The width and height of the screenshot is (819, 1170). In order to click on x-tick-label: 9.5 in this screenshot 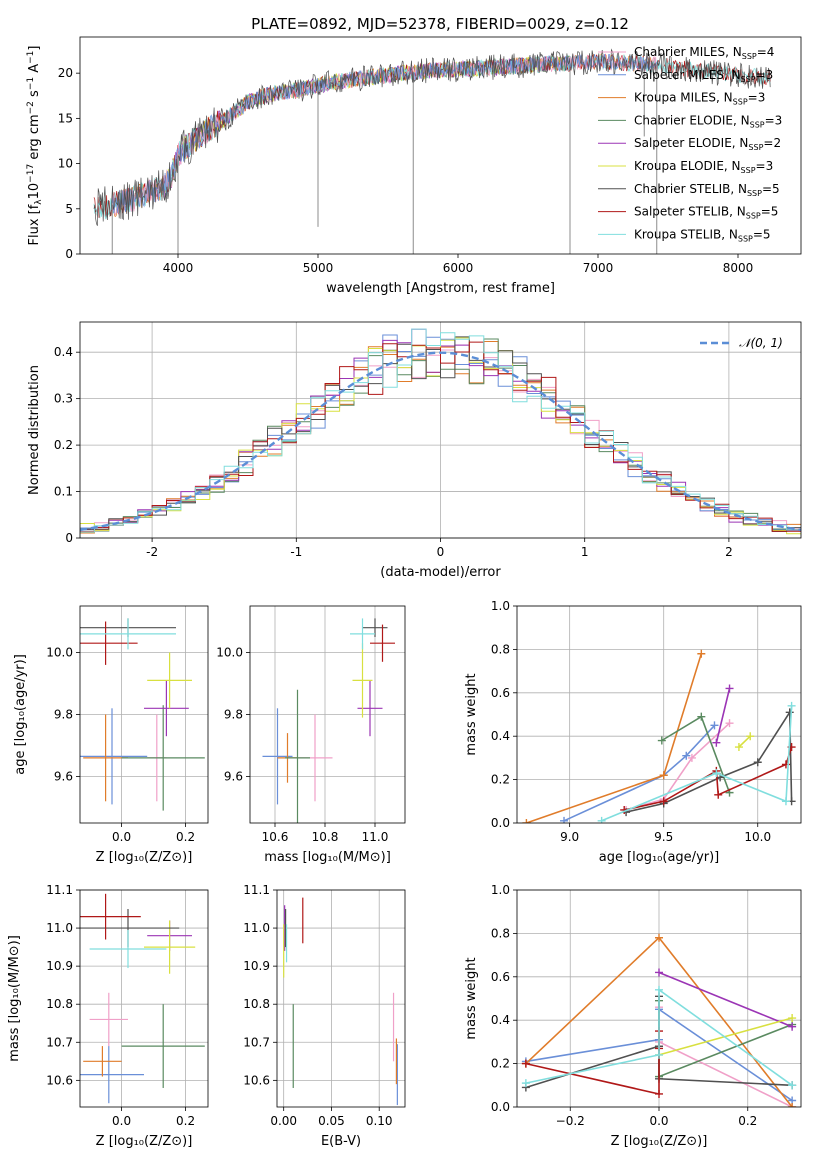, I will do `click(663, 837)`.